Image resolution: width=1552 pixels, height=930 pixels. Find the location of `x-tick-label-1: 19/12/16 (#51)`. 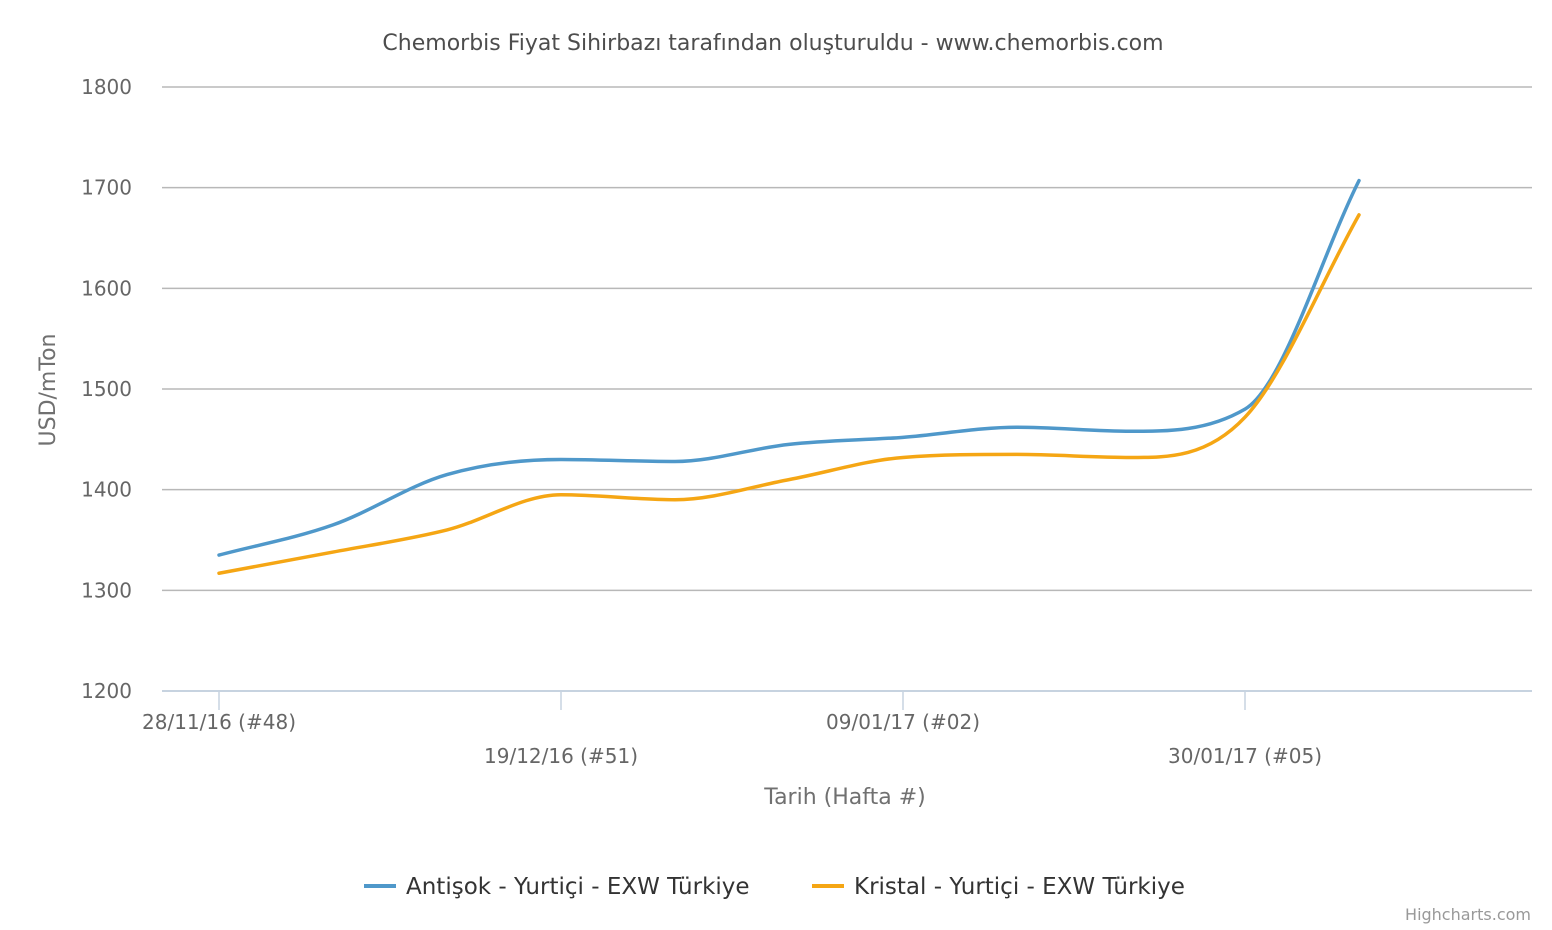

x-tick-label-1: 19/12/16 (#51) is located at coordinates (561, 756).